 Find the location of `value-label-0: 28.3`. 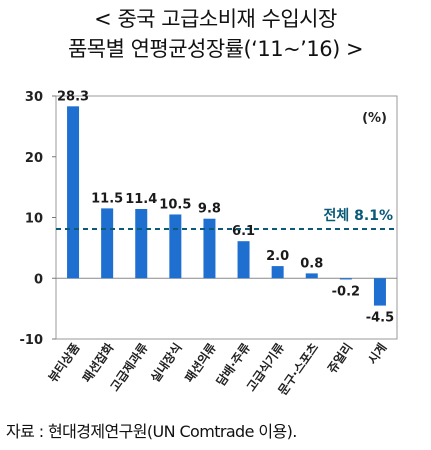

value-label-0: 28.3 is located at coordinates (73, 96).